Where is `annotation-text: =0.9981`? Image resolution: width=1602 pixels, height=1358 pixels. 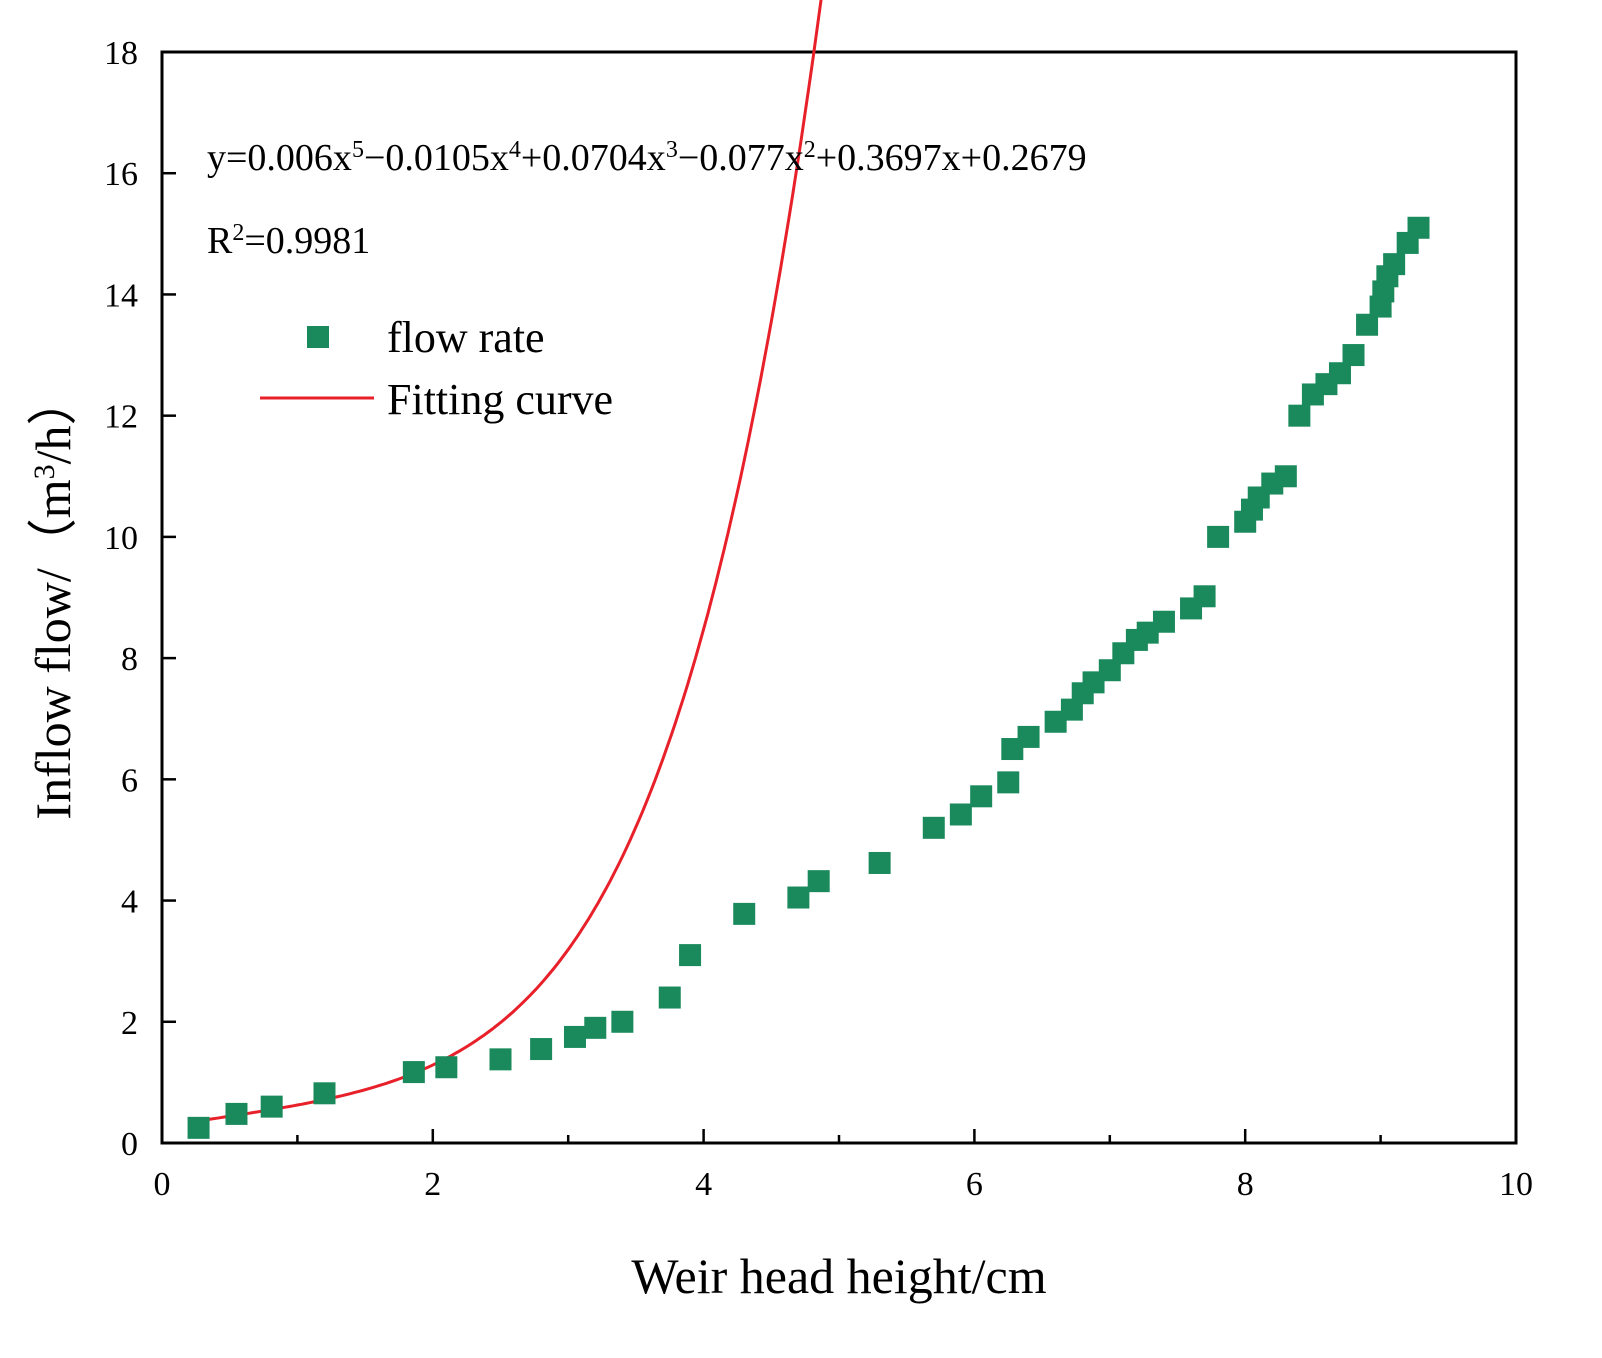 annotation-text: =0.9981 is located at coordinates (307, 241).